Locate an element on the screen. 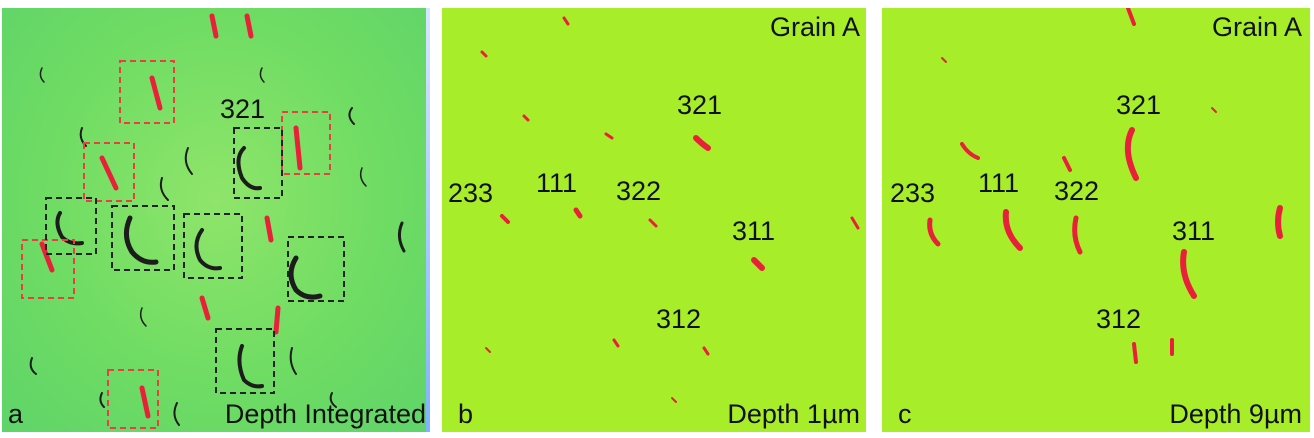 This screenshot has width=1314, height=438. color-edge is located at coordinates (428, 220).